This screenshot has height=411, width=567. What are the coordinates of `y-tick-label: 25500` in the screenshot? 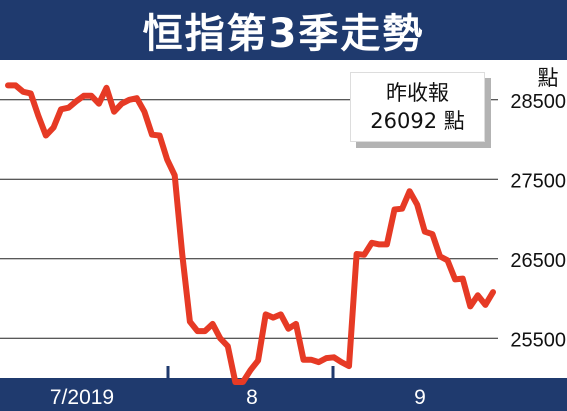 It's located at (538, 340).